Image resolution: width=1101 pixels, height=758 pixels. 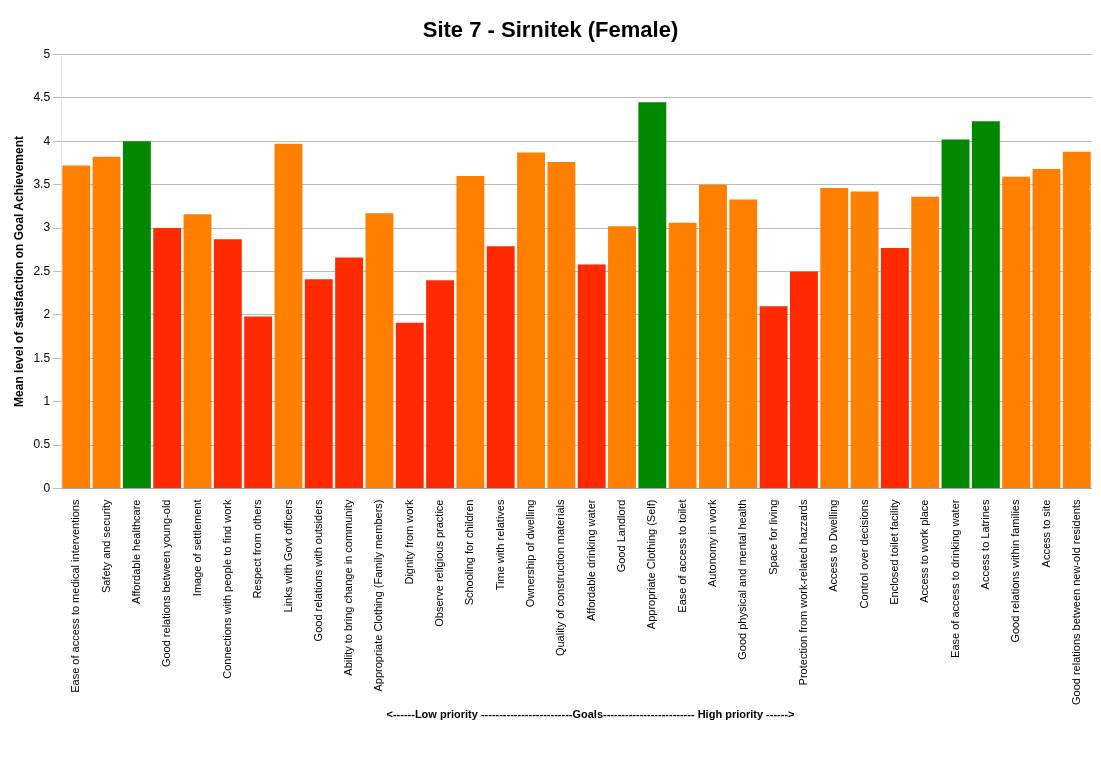 I want to click on y-tick-label: 3, so click(x=47, y=227).